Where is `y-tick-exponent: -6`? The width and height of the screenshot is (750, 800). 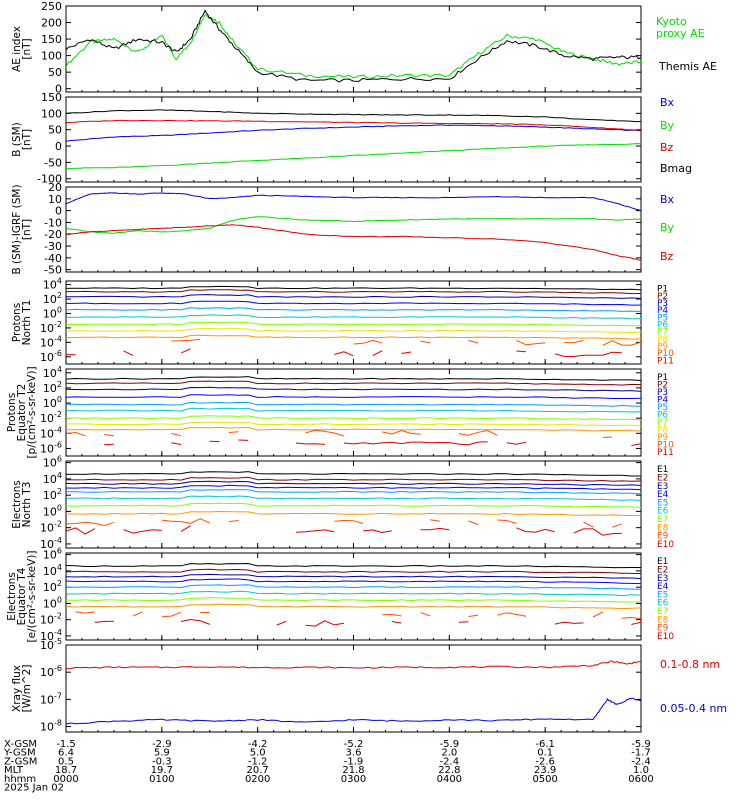
y-tick-exponent: -6 is located at coordinates (58, 668).